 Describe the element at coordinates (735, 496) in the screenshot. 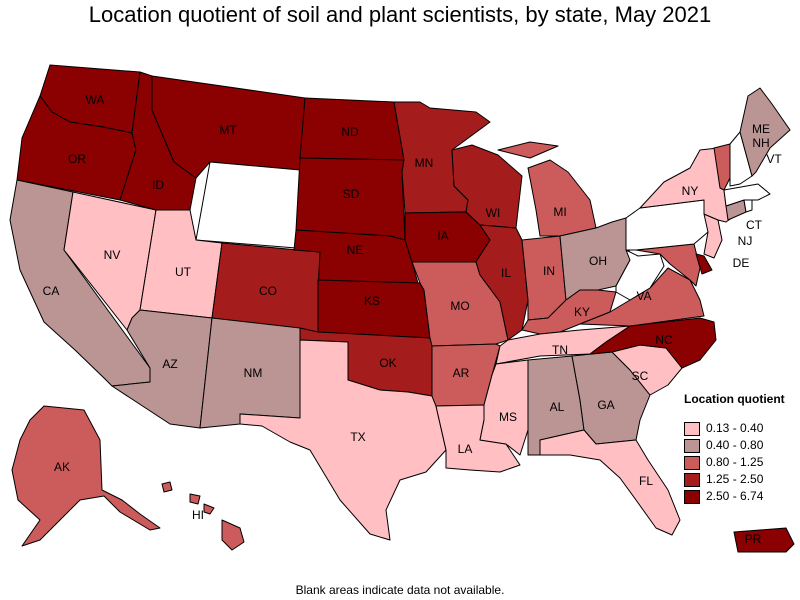

I see `legend-label: 2.50 - 6.74` at that location.